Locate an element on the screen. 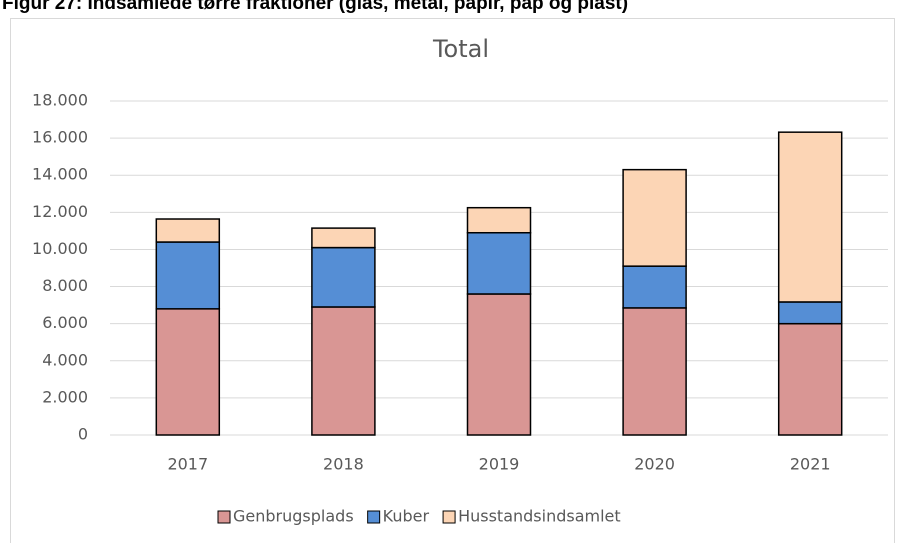 This screenshot has height=547, width=902. chart-title: Total is located at coordinates (460, 49).